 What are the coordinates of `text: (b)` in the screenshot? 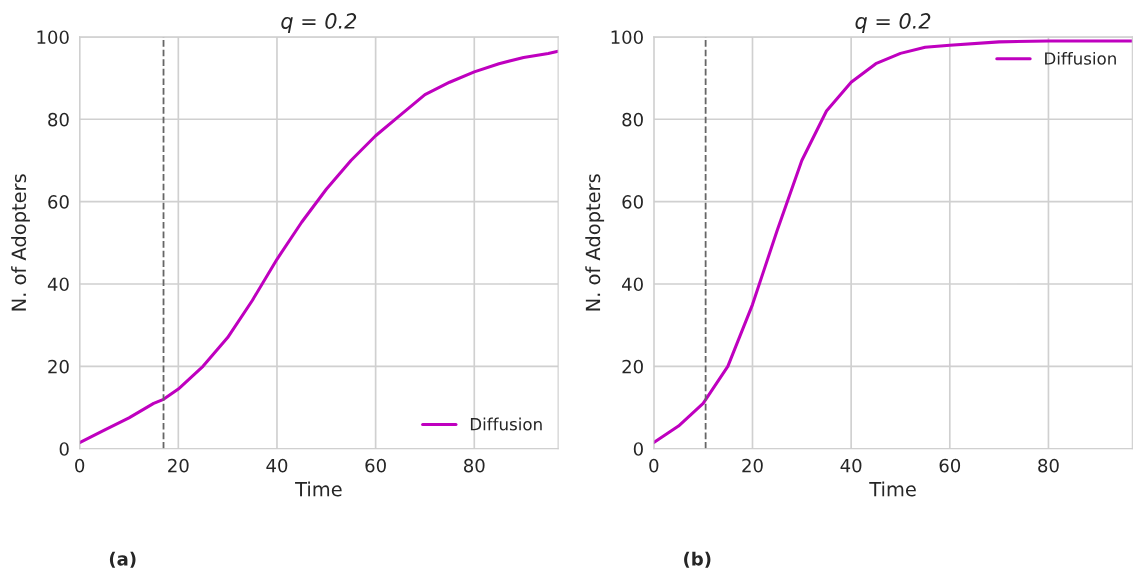 It's located at (697, 559).